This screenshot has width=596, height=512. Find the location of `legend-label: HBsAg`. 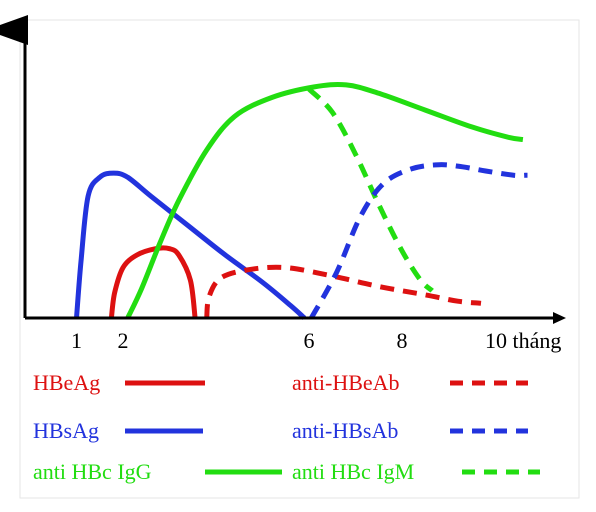

legend-label: HBsAg is located at coordinates (66, 430).